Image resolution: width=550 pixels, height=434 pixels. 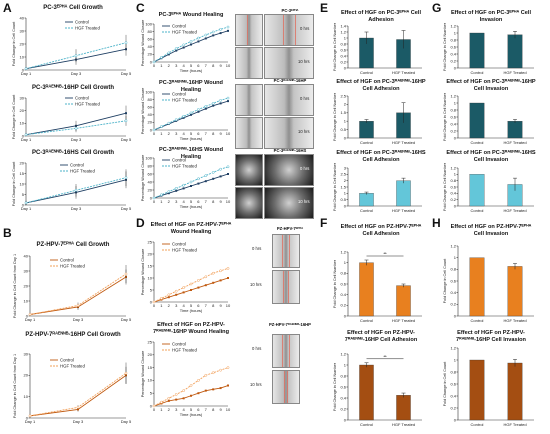 What do you see at coordinates (343, 199) in the screenshot?
I see `y-tick-label: 0.5` at bounding box center [343, 199].